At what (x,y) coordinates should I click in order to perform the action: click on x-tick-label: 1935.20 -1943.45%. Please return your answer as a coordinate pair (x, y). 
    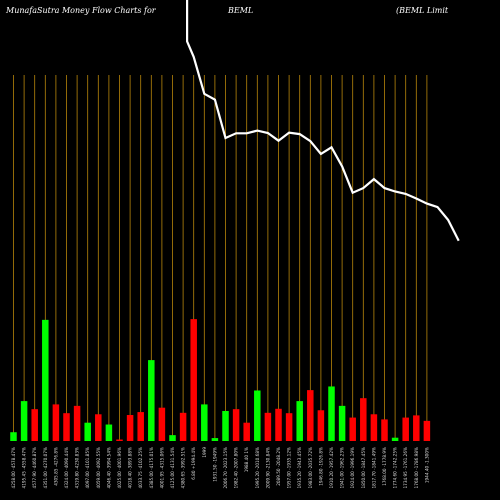
    Looking at the image, I should click on (299, 467).